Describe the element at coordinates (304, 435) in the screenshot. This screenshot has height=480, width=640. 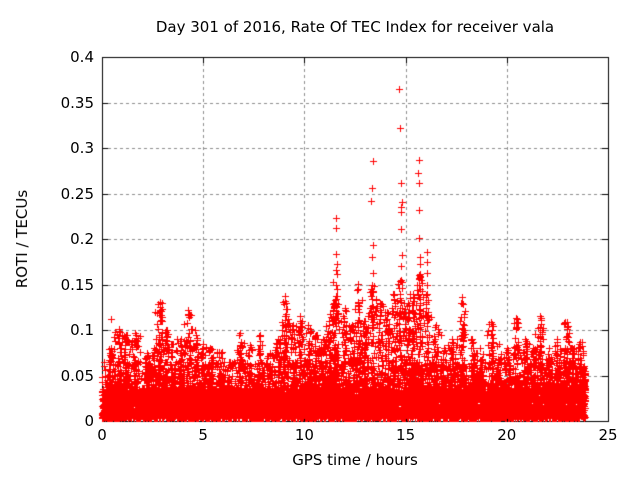
I see `x-tick-label: 10` at that location.